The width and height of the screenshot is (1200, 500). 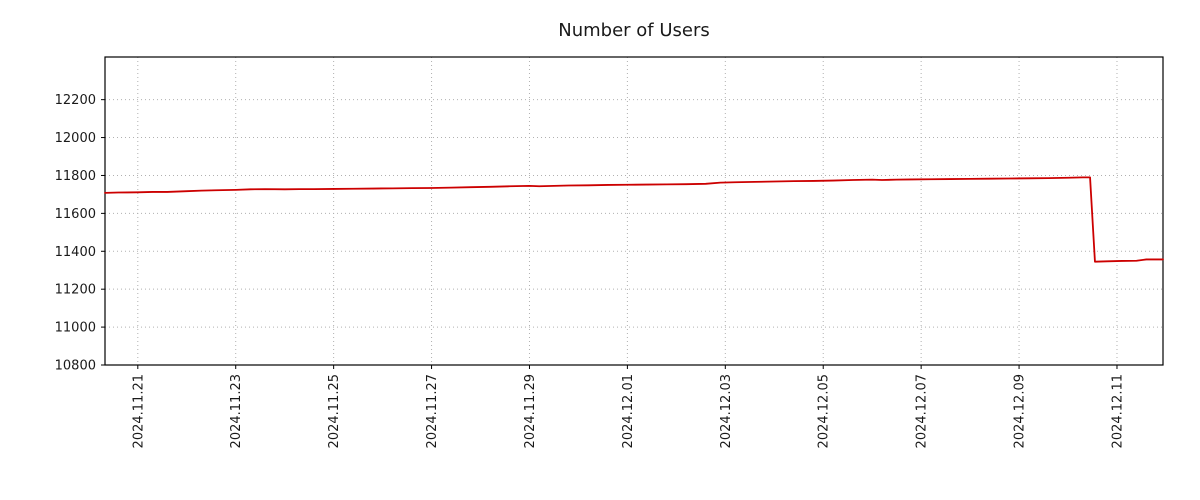 What do you see at coordinates (1117, 411) in the screenshot?
I see `x-tick-label: 2024.12.11` at bounding box center [1117, 411].